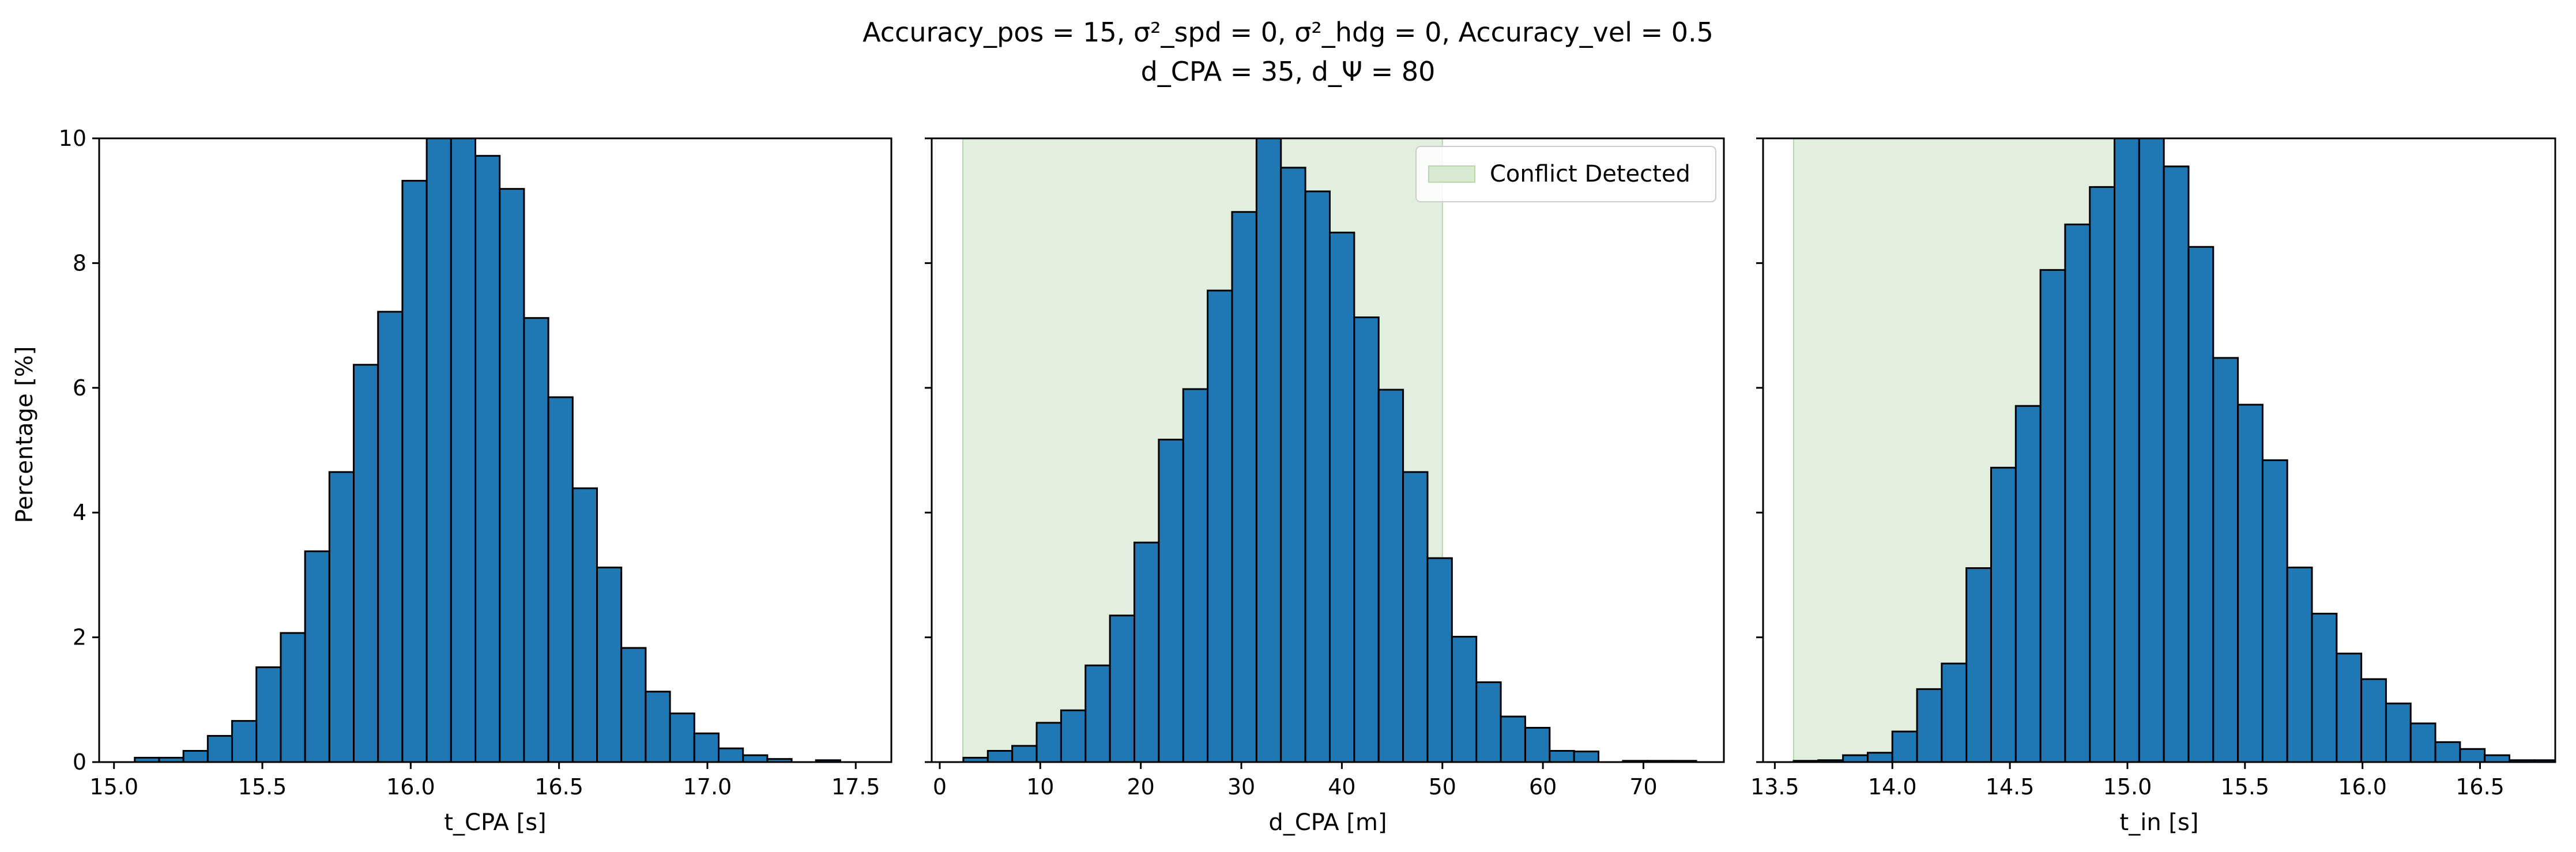 The image size is (2576, 852). I want to click on x-tick-label: 70, so click(1643, 787).